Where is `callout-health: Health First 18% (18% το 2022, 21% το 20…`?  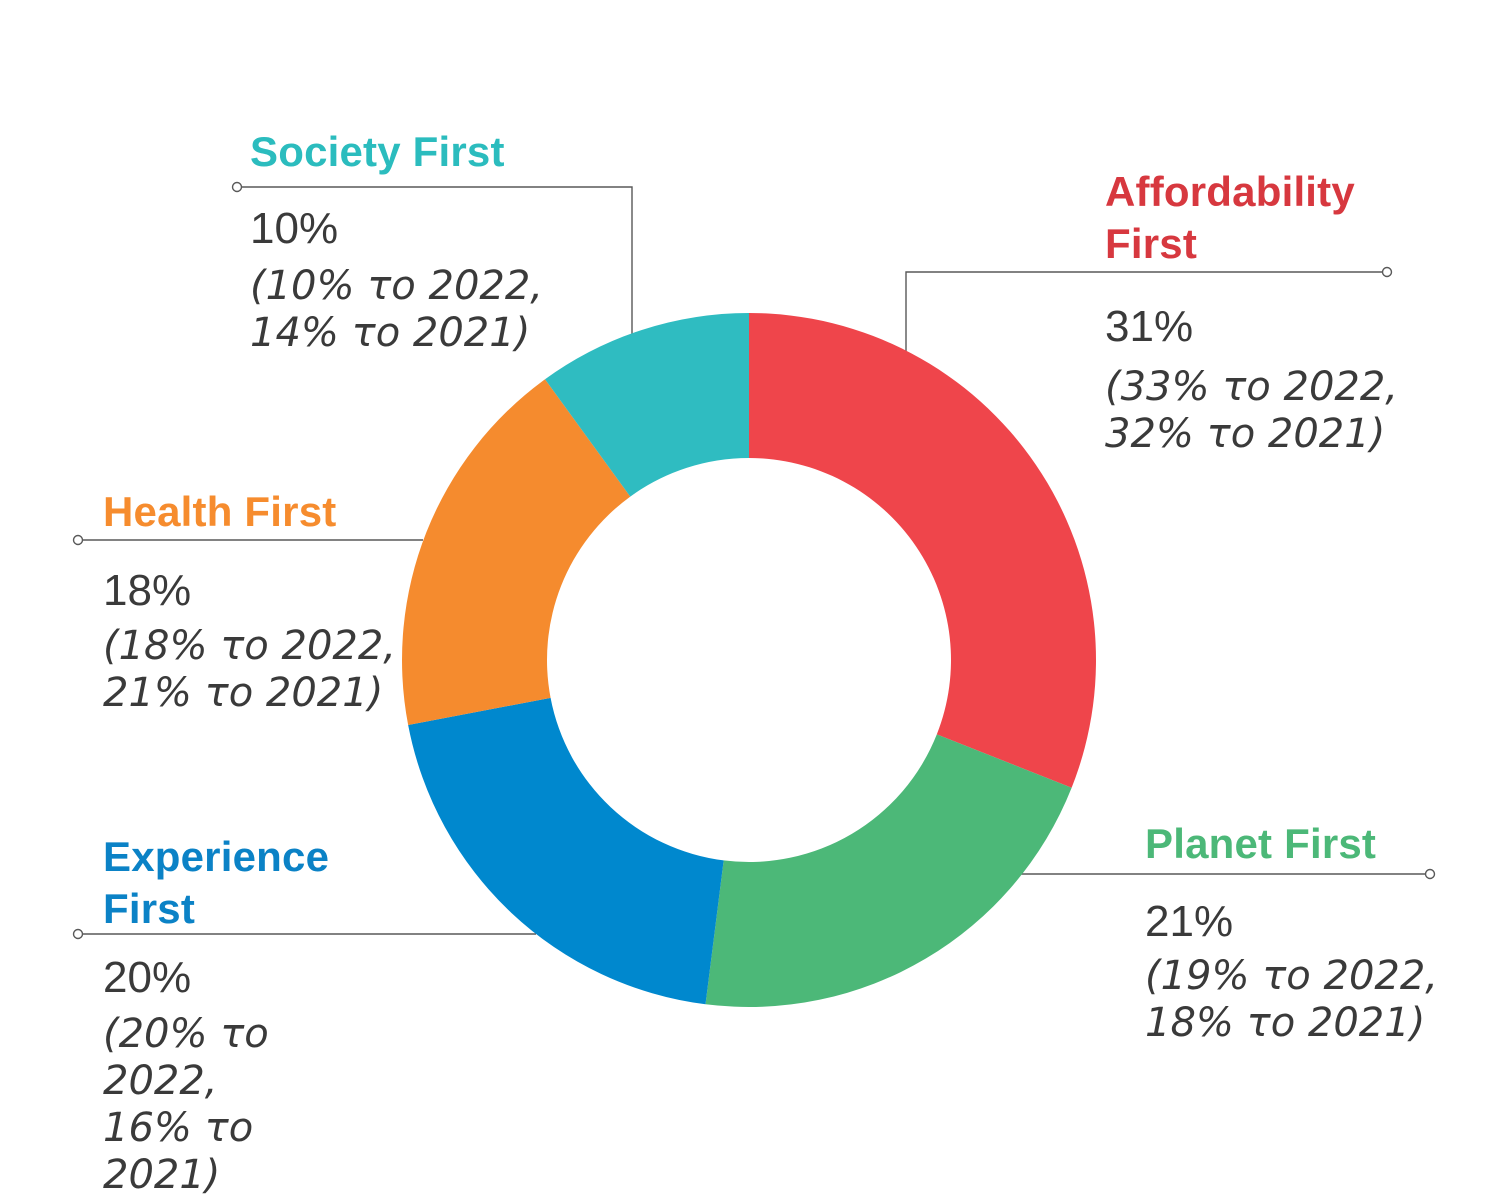 callout-health: Health First 18% (18% το 2022, 21% το 20… is located at coordinates (283, 601).